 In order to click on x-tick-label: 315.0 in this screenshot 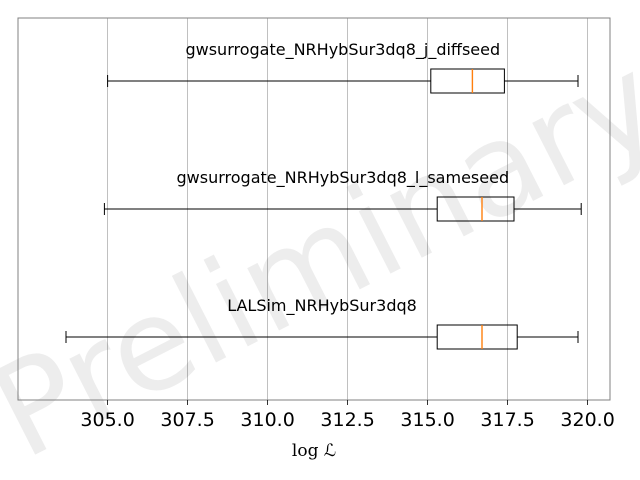, I will do `click(427, 420)`.